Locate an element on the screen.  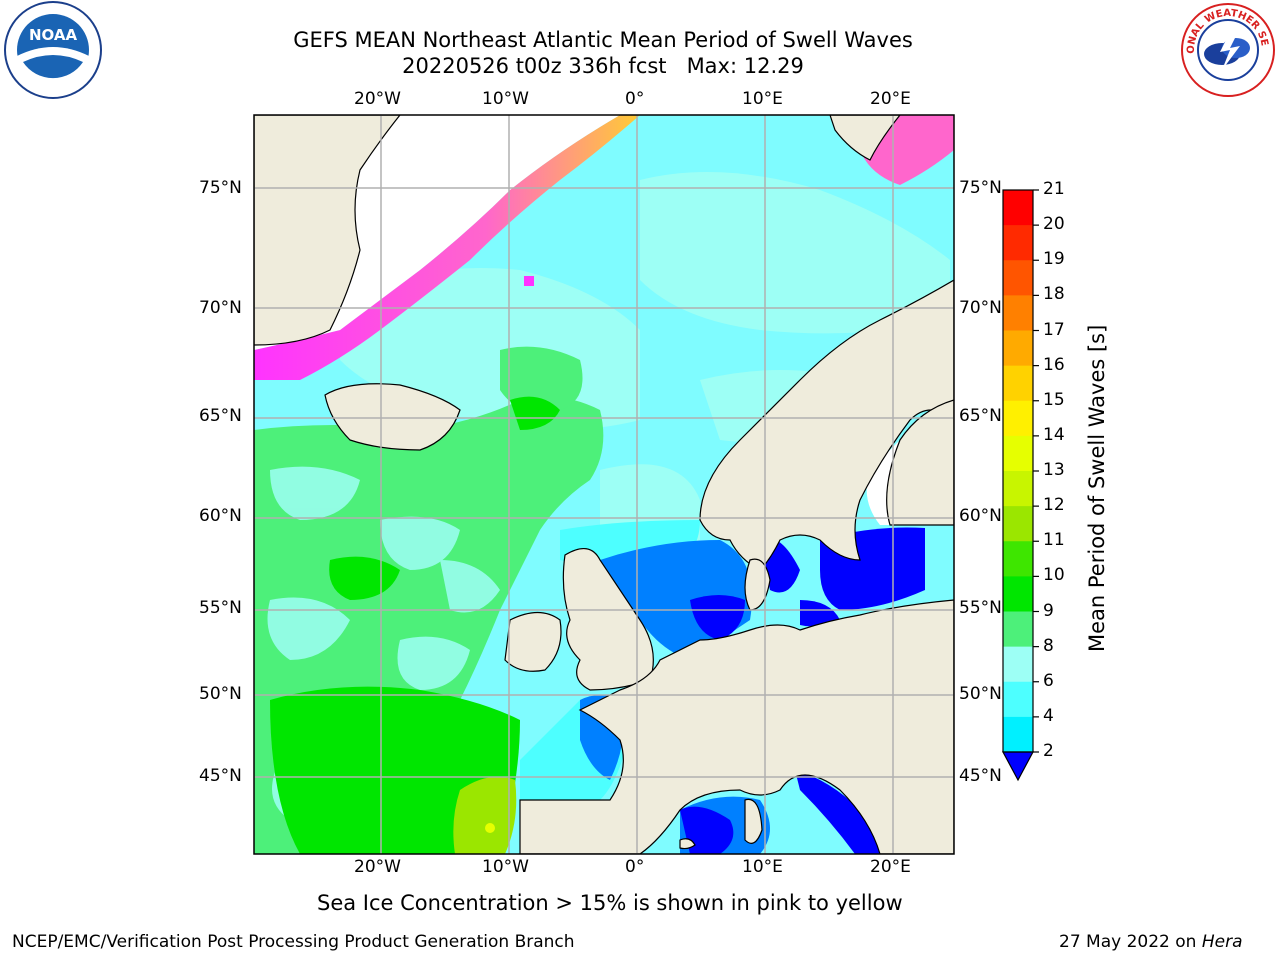
lat-tick-right: 45°N is located at coordinates (980, 776).